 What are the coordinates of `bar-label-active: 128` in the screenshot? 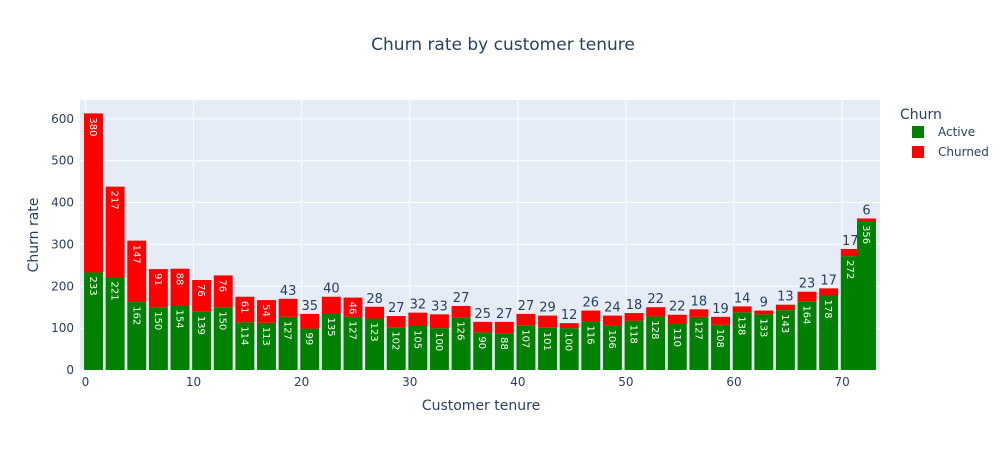 It's located at (654, 329).